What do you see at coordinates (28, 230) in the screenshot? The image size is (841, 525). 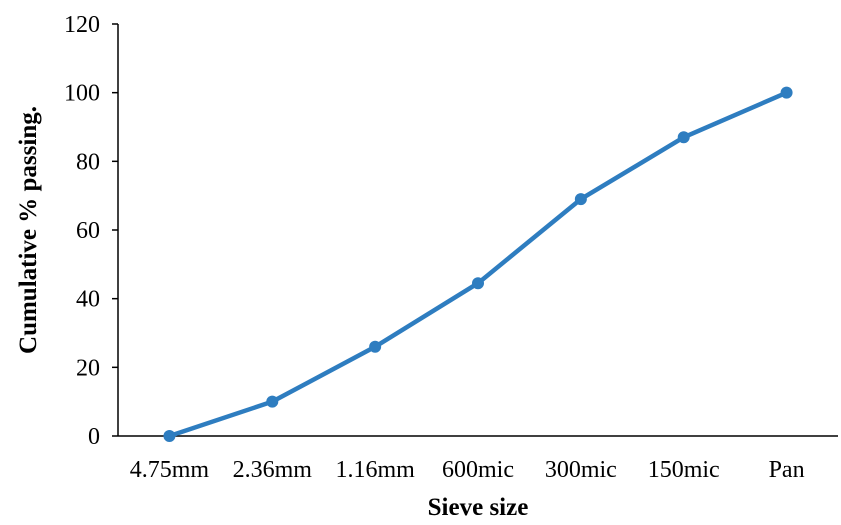 I see `y-axis-title: Cumulative % passing.` at bounding box center [28, 230].